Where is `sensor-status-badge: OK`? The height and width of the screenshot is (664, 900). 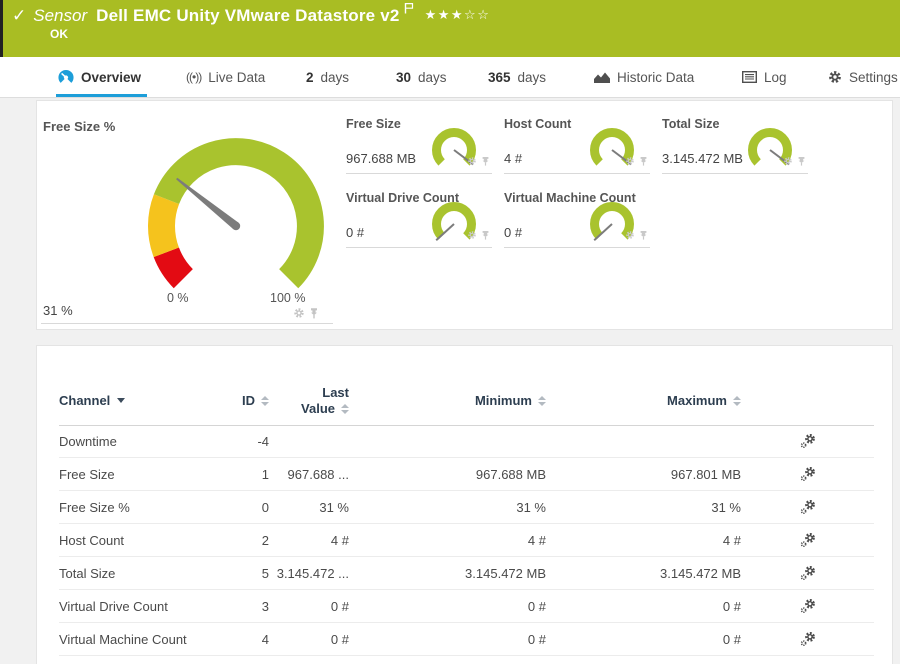 sensor-status-badge: OK is located at coordinates (59, 34).